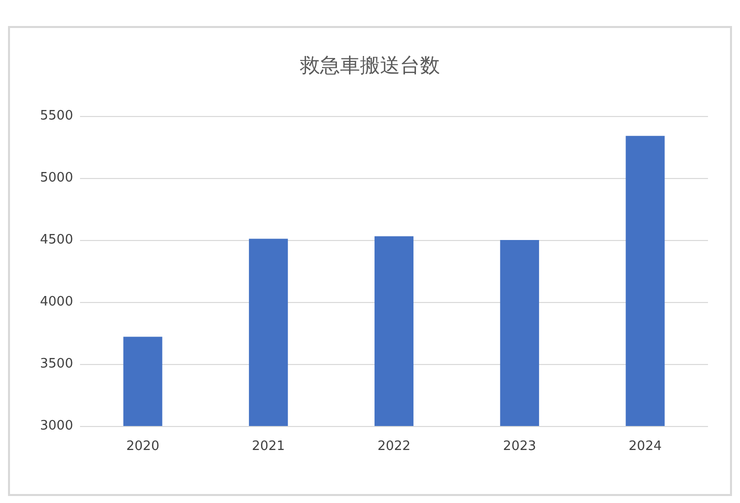  Describe the element at coordinates (57, 178) in the screenshot. I see `y-tick-label: 5000` at that location.